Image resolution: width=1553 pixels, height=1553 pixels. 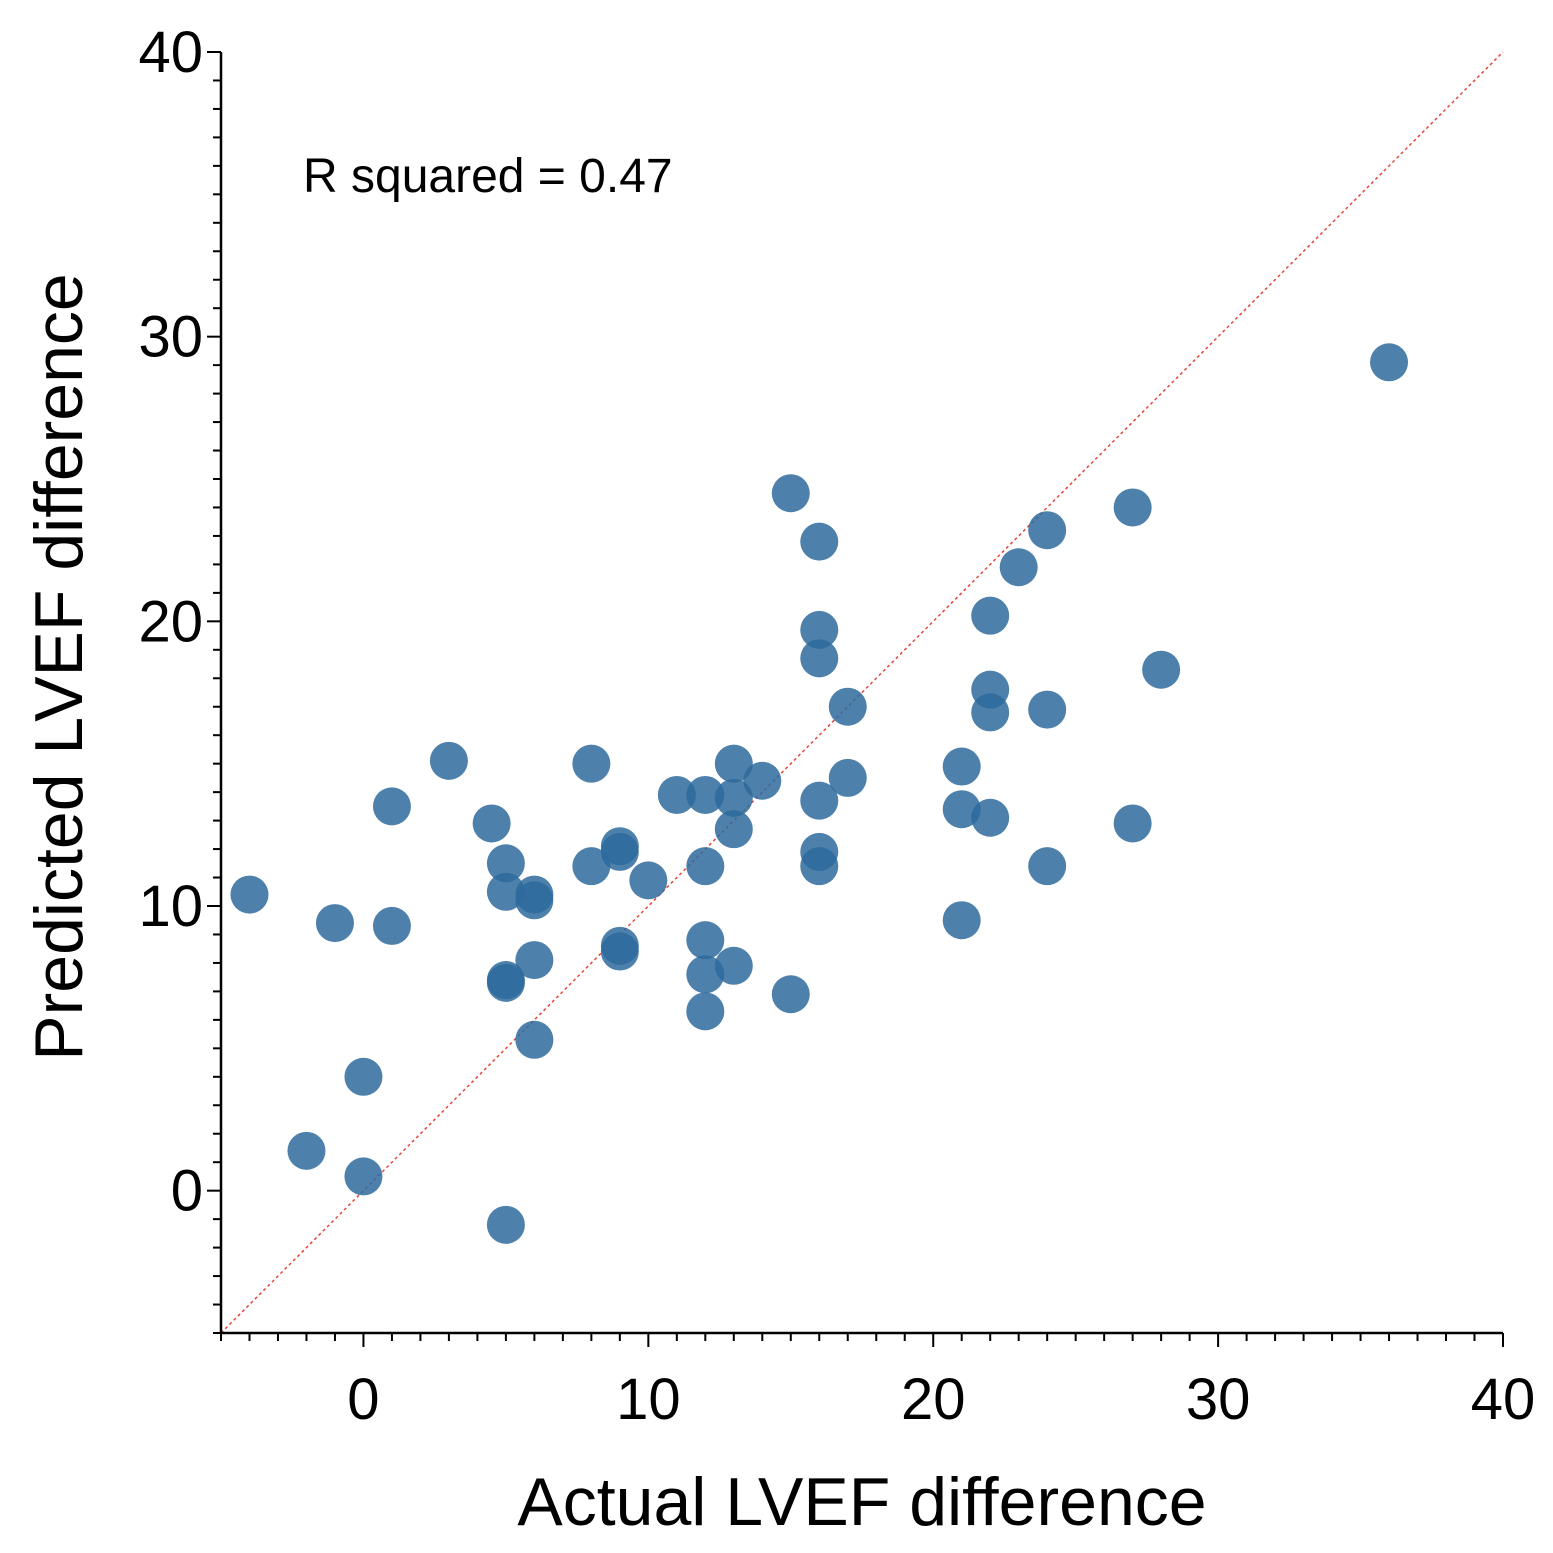 I want to click on x-tick-label: 10, so click(x=648, y=1399).